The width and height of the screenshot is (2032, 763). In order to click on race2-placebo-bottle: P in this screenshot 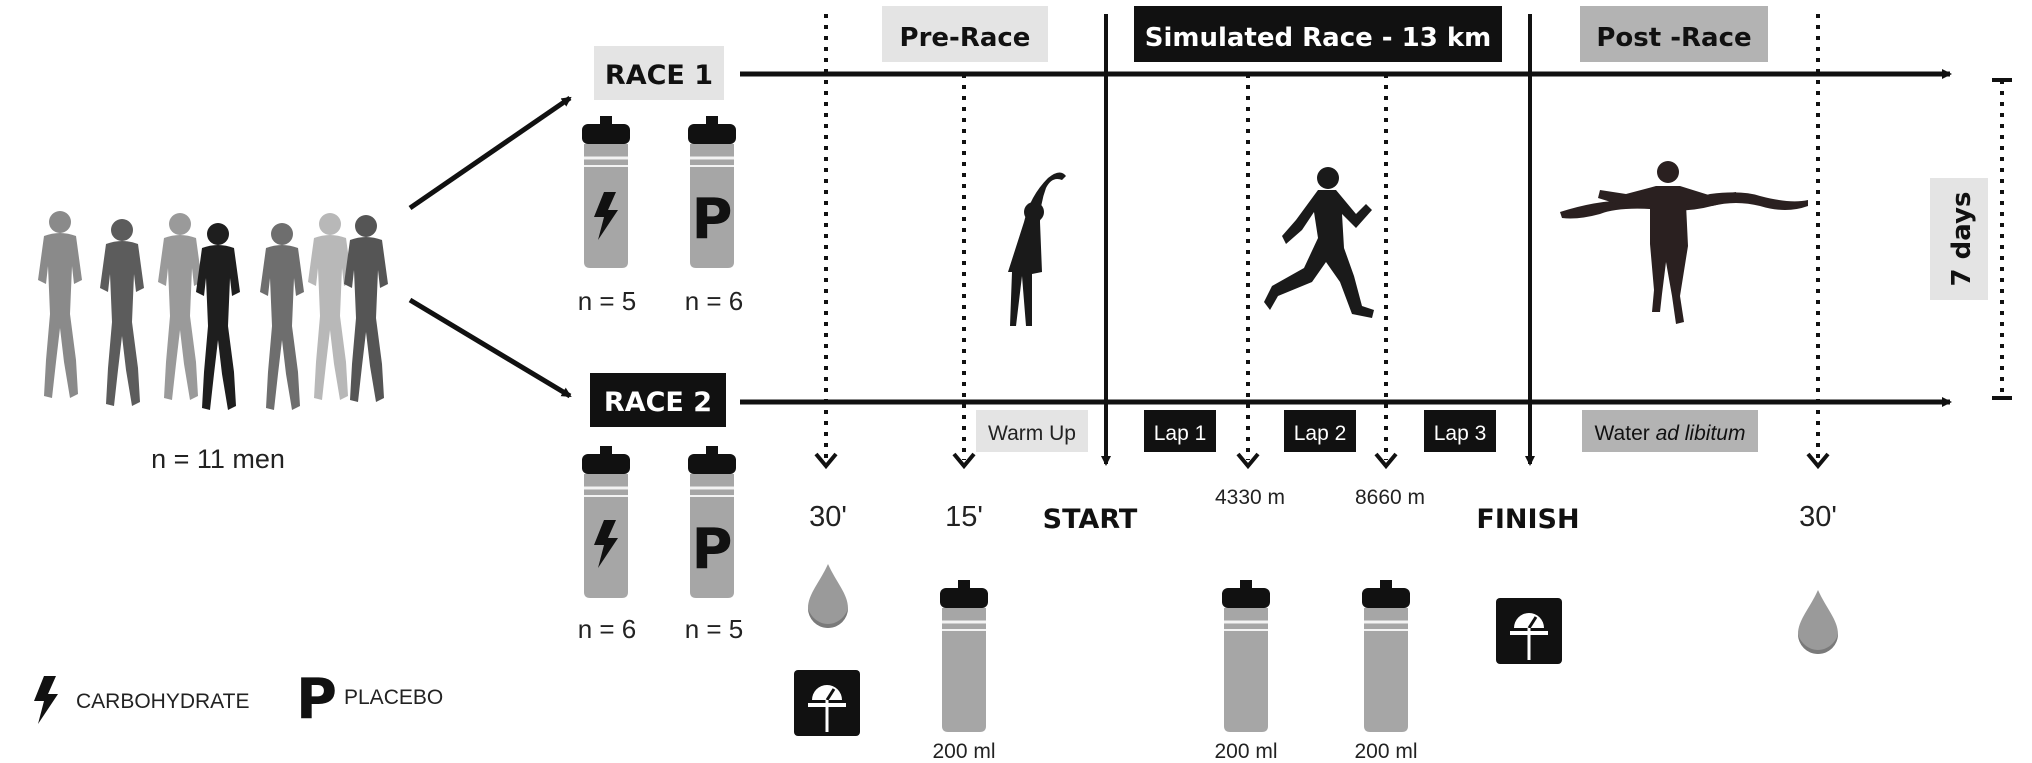, I will do `click(712, 522)`.